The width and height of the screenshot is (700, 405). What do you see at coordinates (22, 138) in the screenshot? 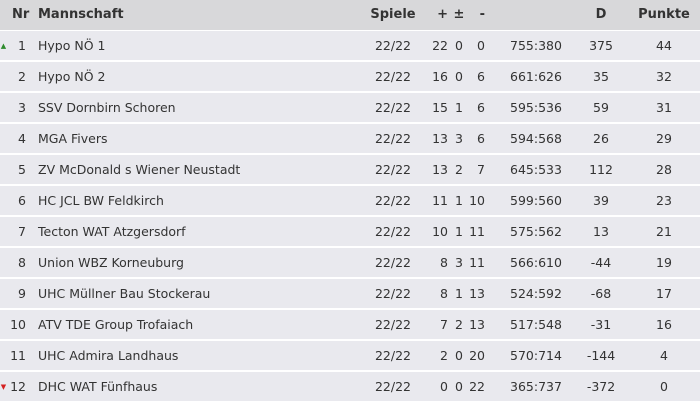
I see `rank: 4` at bounding box center [22, 138].